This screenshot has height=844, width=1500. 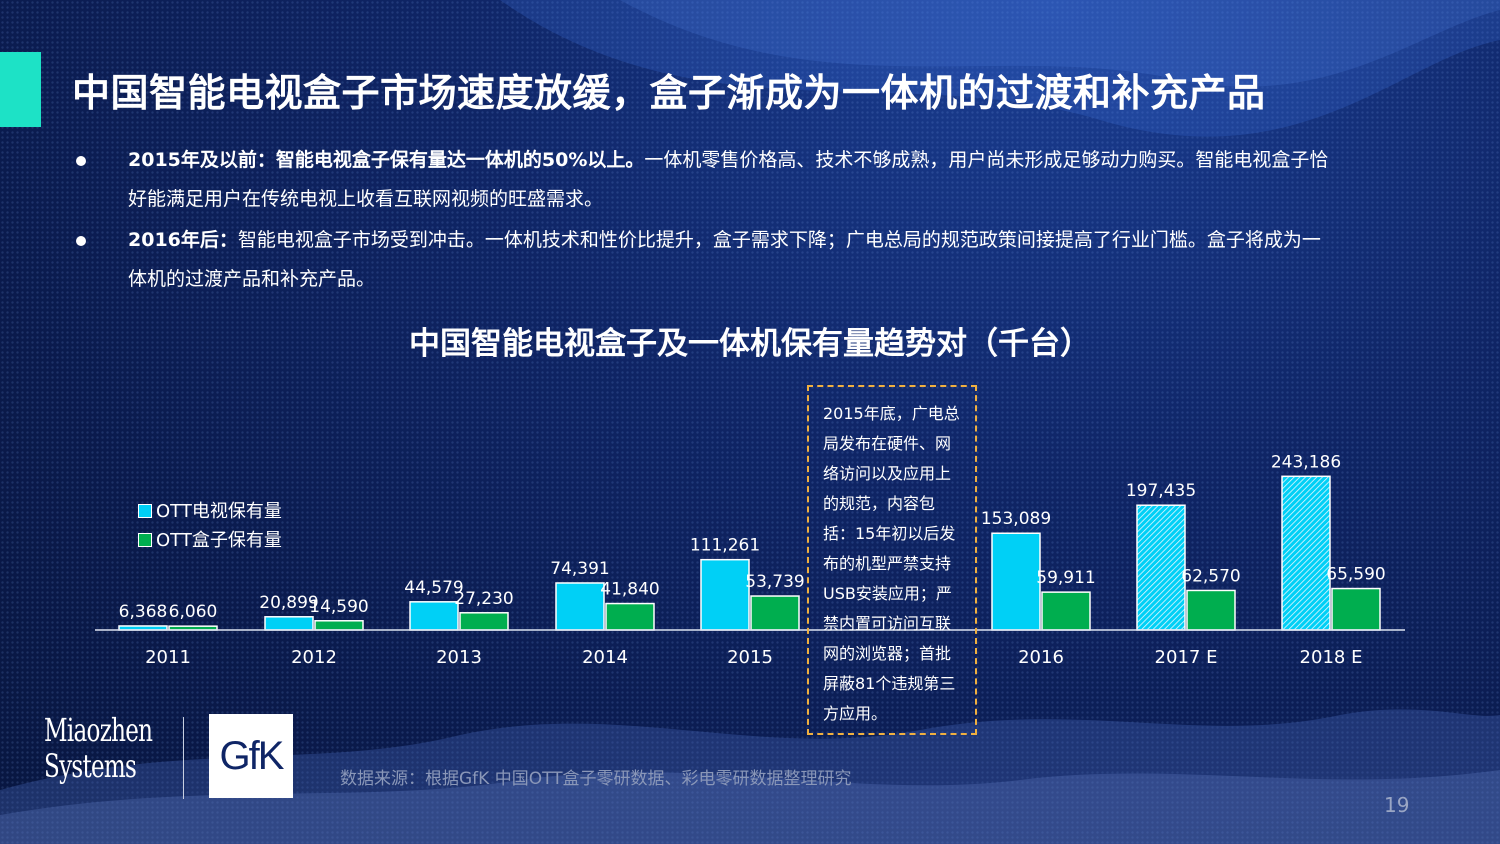 What do you see at coordinates (98, 730) in the screenshot?
I see `miaozhen-logo-line1: Miaozhen` at bounding box center [98, 730].